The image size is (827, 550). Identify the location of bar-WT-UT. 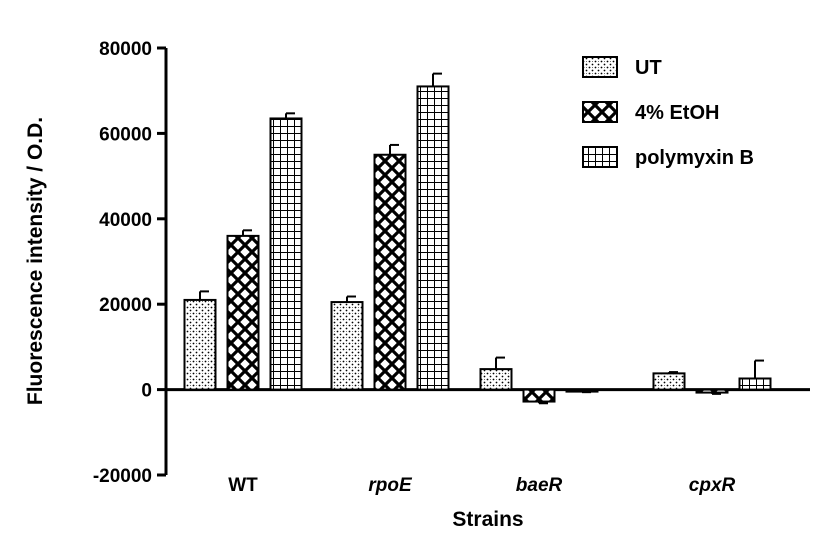
(200, 344).